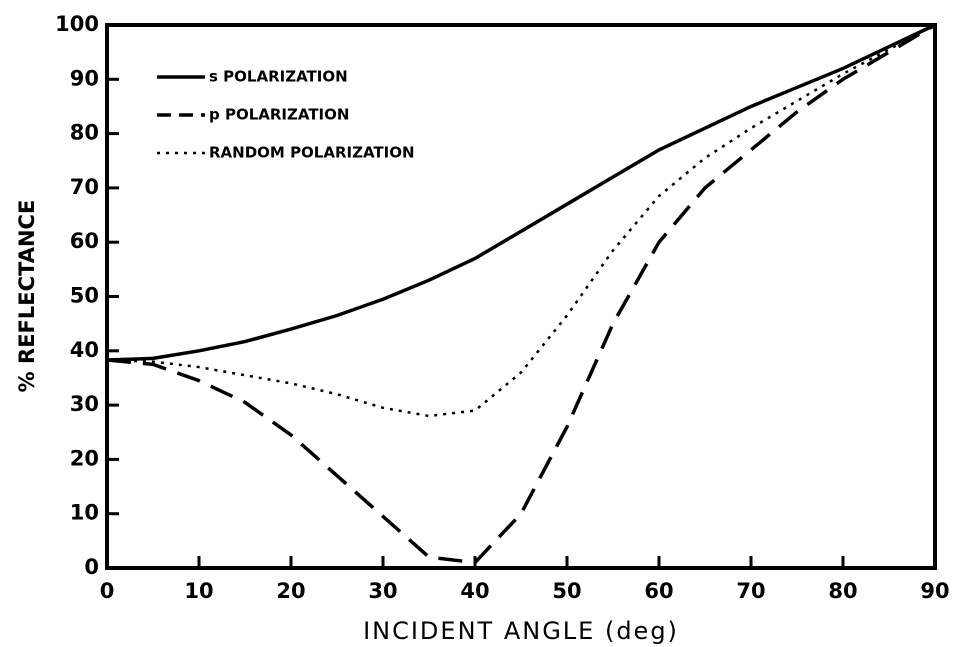 Image resolution: width=954 pixels, height=647 pixels. I want to click on x-tick-label: 40, so click(474, 591).